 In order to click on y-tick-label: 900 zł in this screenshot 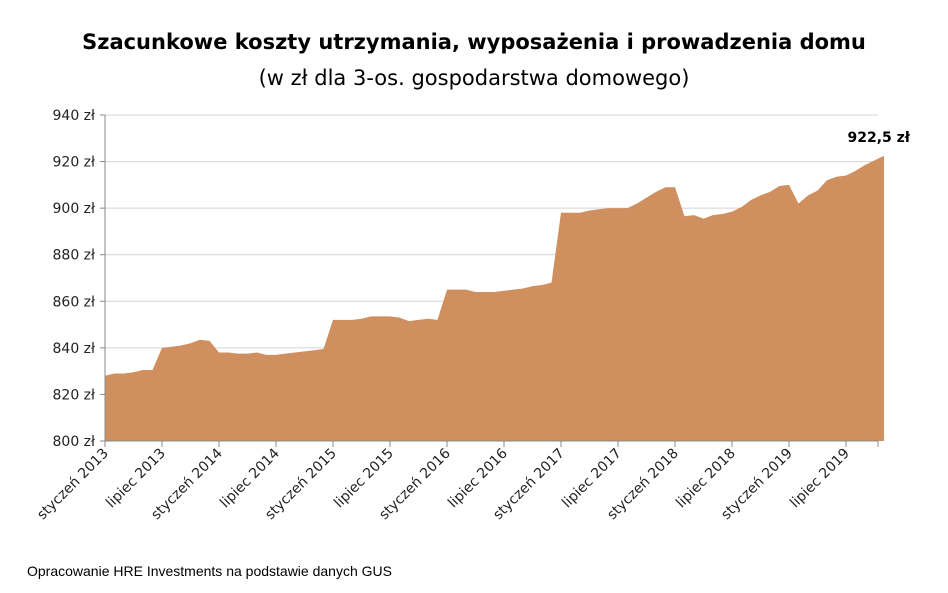, I will do `click(74, 209)`.